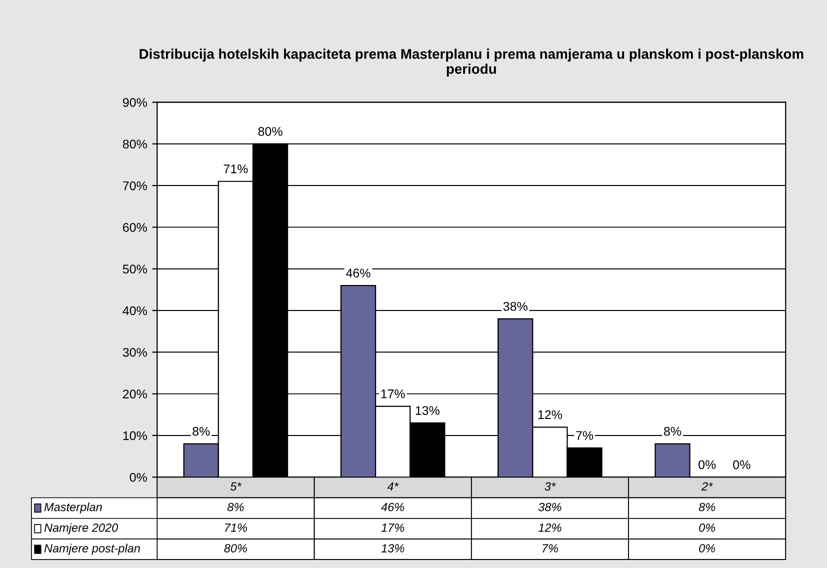 The width and height of the screenshot is (827, 568). I want to click on data-label: 12%, so click(550, 527).